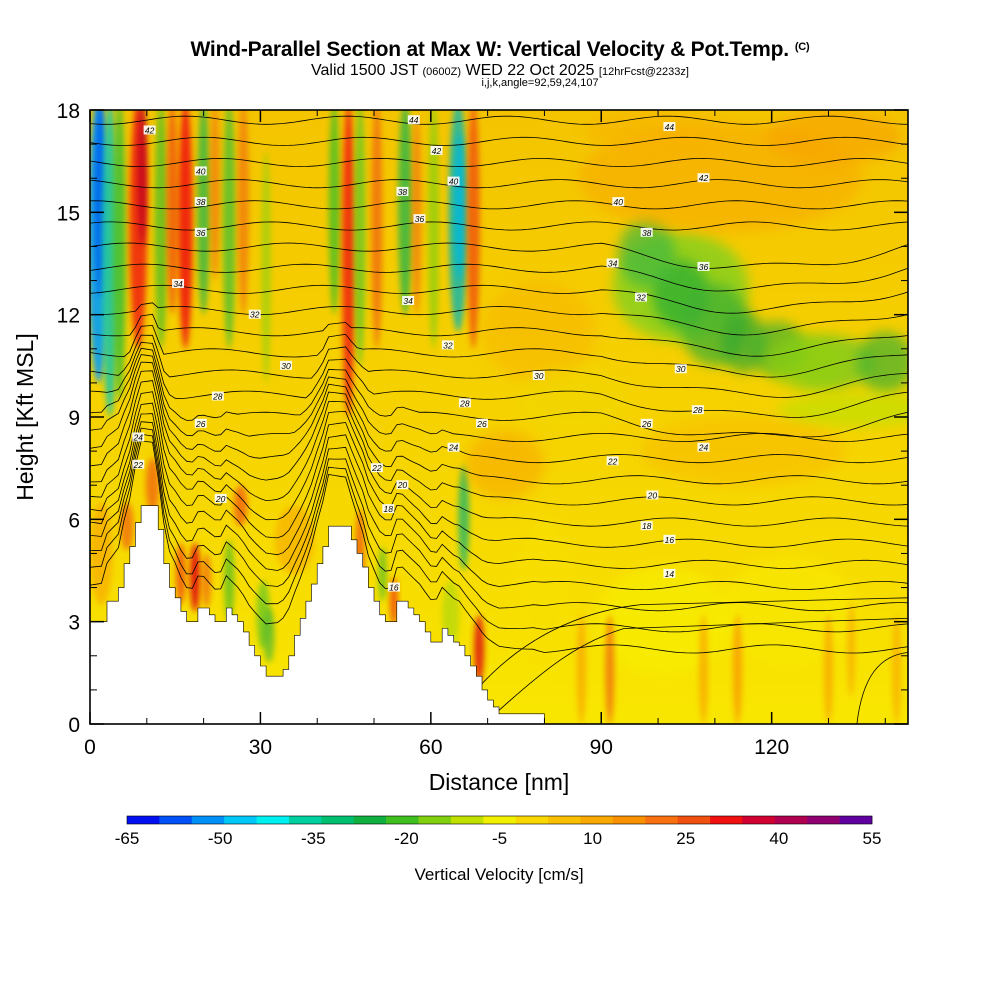  What do you see at coordinates (260, 747) in the screenshot?
I see `x-tick-label: 30` at bounding box center [260, 747].